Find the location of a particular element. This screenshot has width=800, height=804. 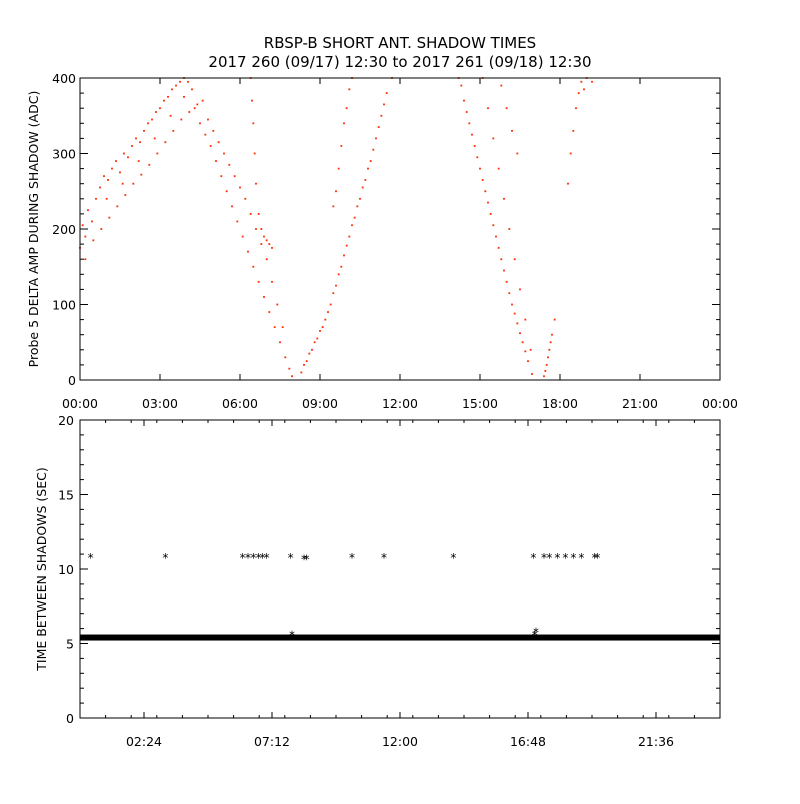

y-tick-label: 200 is located at coordinates (64, 229).